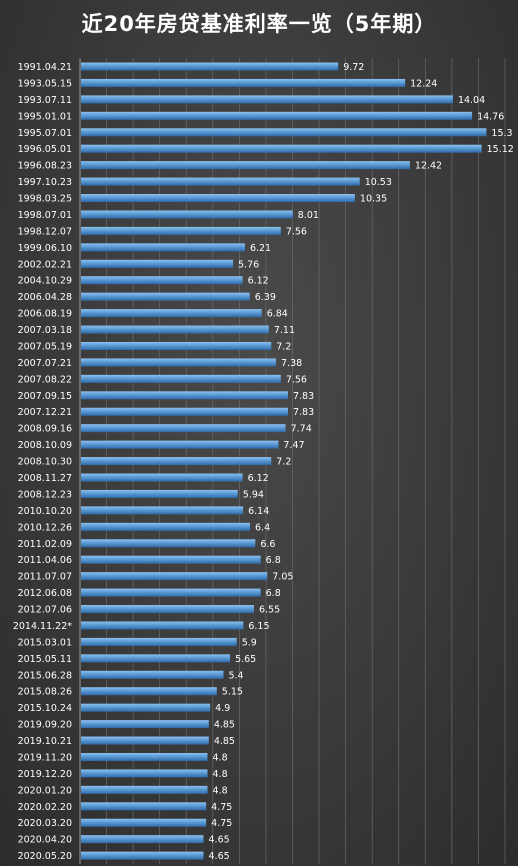 The image size is (518, 866). Describe the element at coordinates (42, 626) in the screenshot. I see `y-tick-label: 2014.11.22*` at that location.